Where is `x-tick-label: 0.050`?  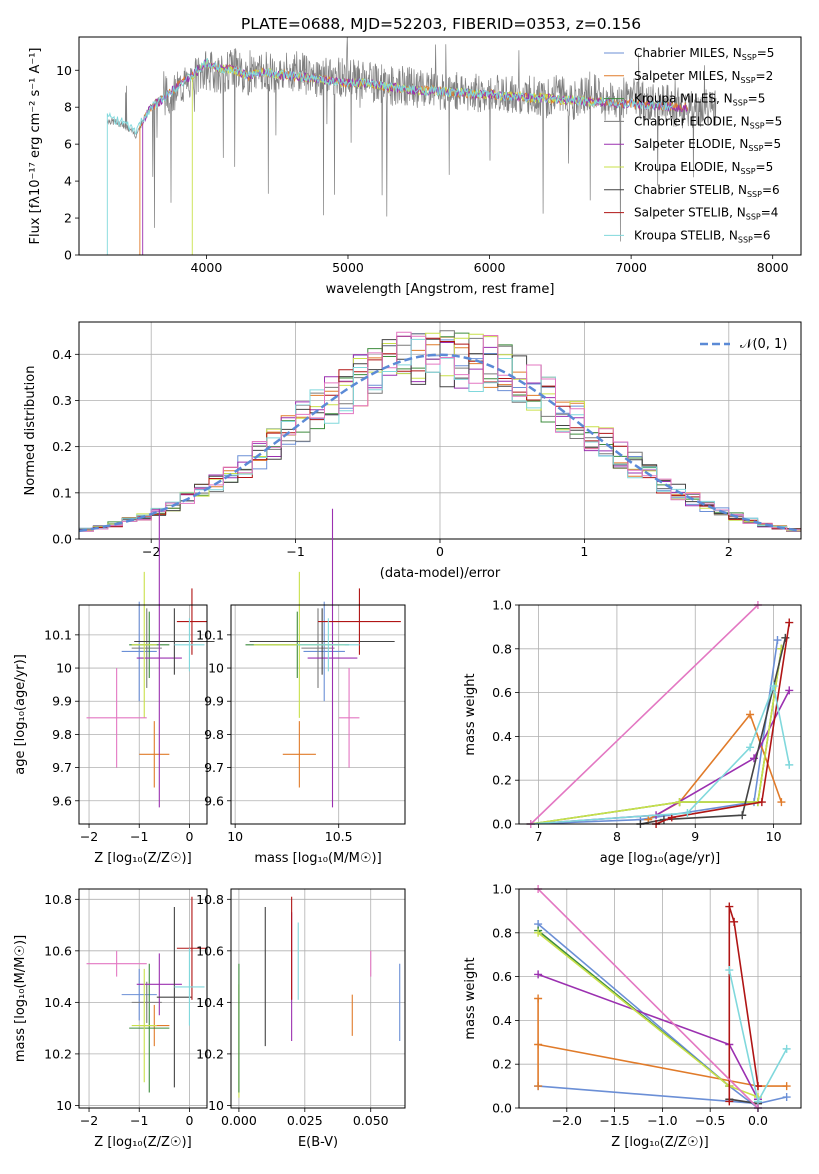 x-tick-label: 0.050 is located at coordinates (371, 1120).